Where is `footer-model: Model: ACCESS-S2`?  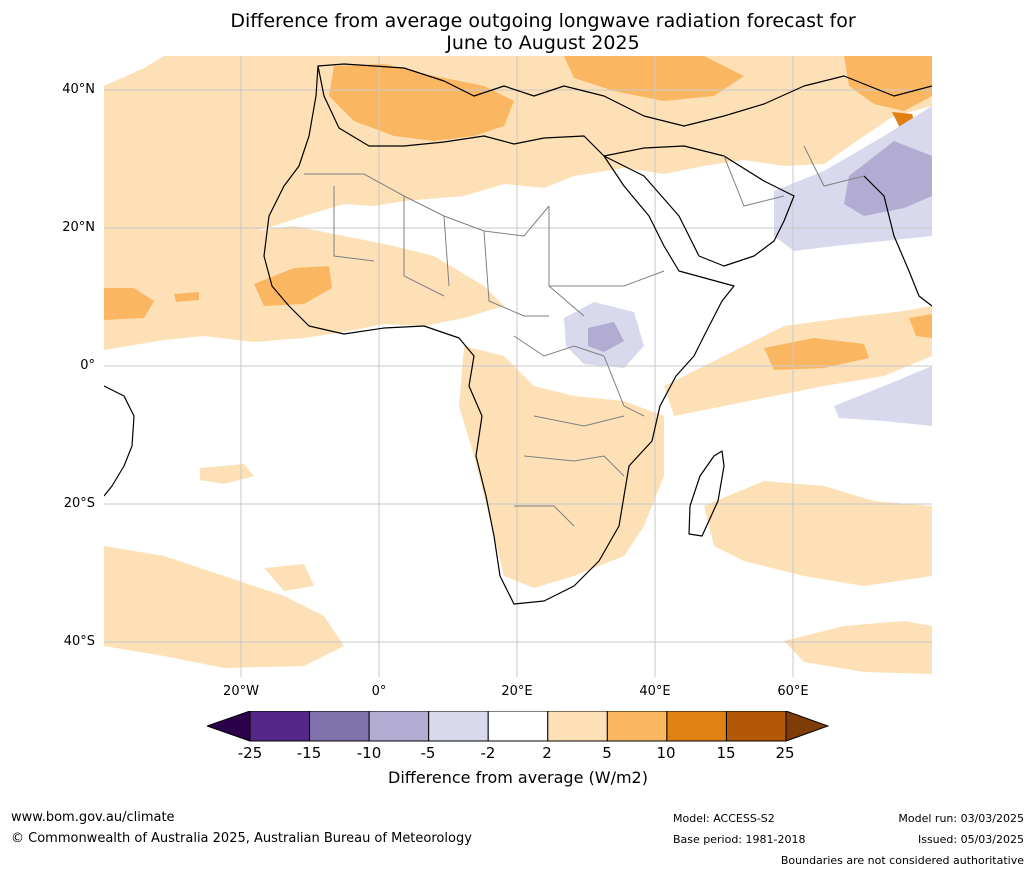
footer-model: Model: ACCESS-S2 is located at coordinates (724, 818).